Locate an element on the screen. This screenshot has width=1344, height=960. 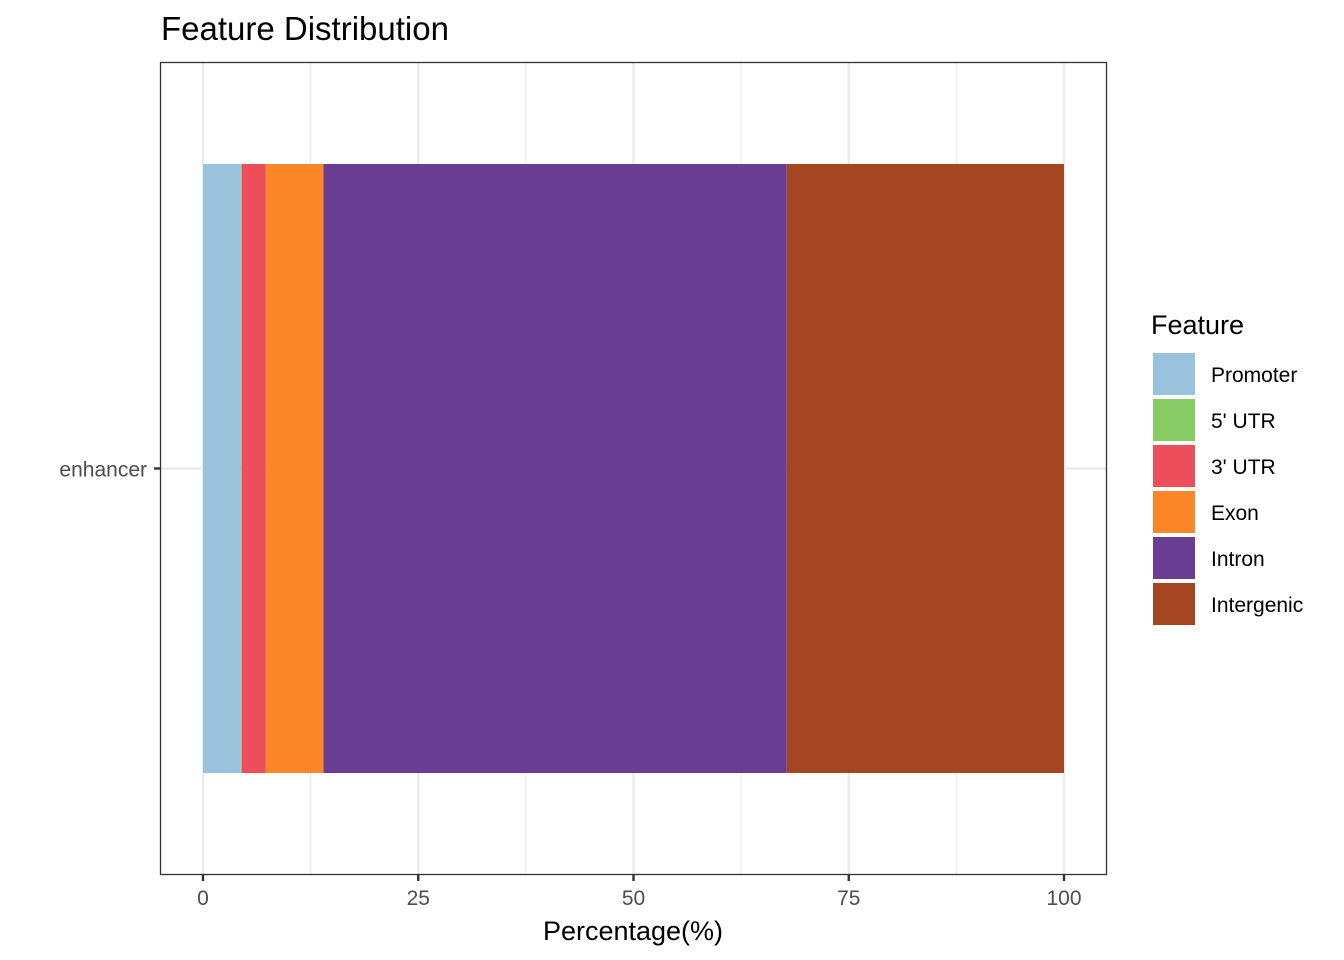
x-tick-label: 50 is located at coordinates (633, 898).